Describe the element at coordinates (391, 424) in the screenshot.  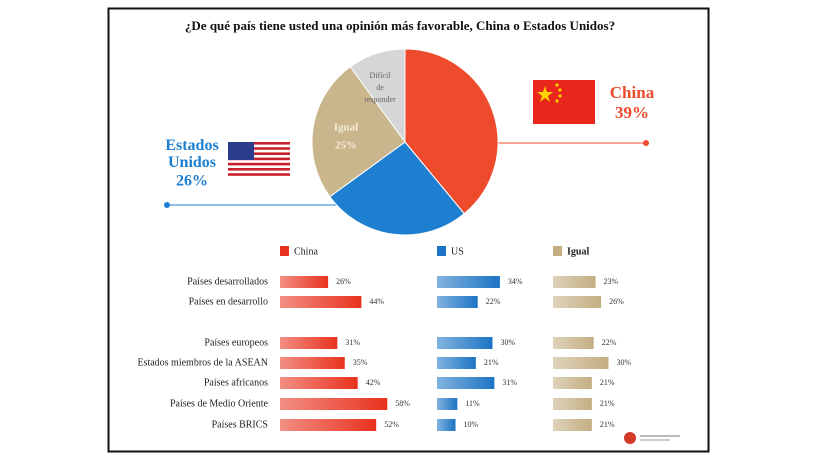
I see `bar-value-label: 52%` at that location.